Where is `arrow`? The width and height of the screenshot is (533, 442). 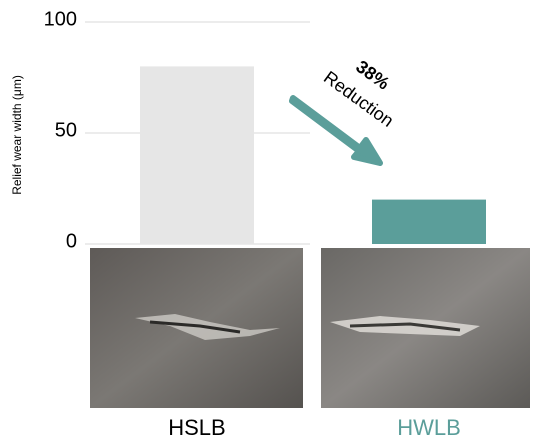
arrow is located at coordinates (336, 130).